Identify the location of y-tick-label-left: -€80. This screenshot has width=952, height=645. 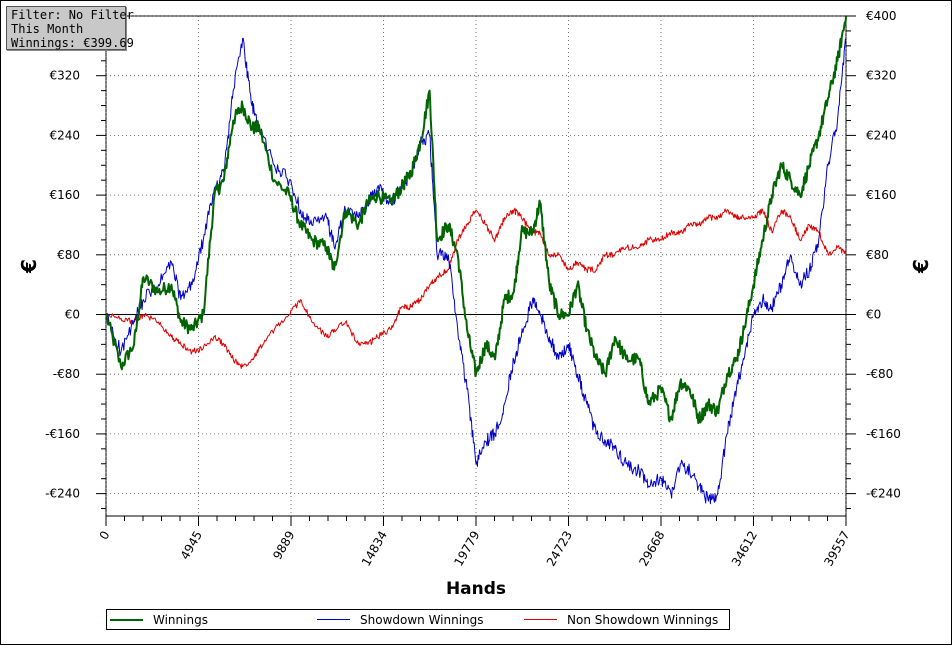
(66, 374).